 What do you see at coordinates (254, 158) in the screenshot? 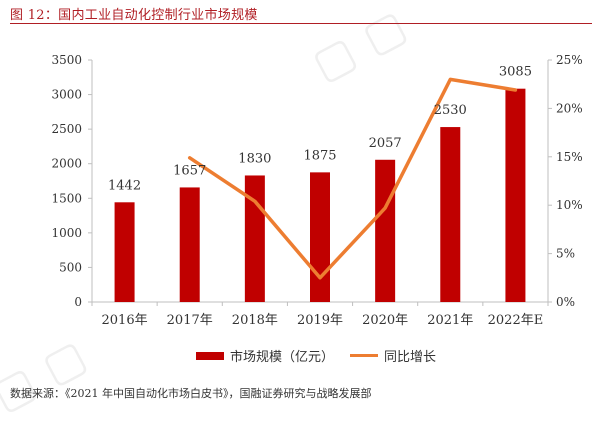
I see `bar-value-label: 1830` at bounding box center [254, 158].